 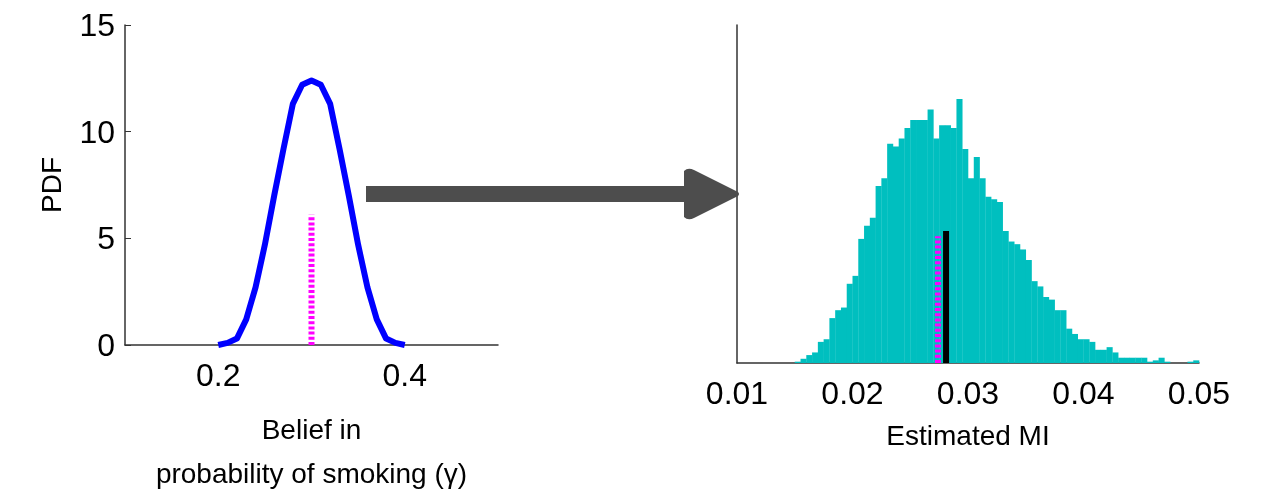 What do you see at coordinates (311, 451) in the screenshot?
I see `x-axis-title: Belief in probability of smoking (γ)` at bounding box center [311, 451].